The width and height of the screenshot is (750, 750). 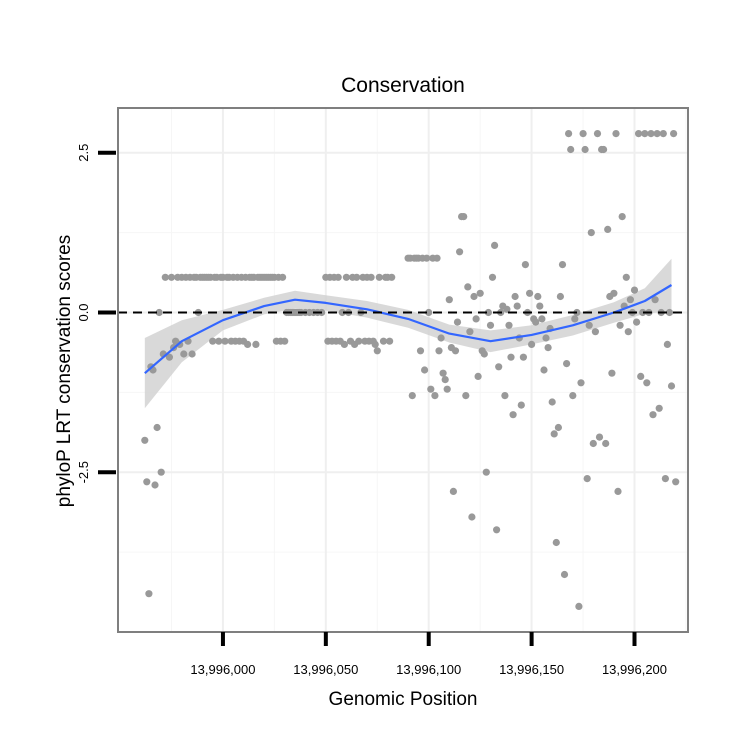 What do you see at coordinates (96, 313) in the screenshot?
I see `y-axis-ticks: -2.5 0.0 2.5` at bounding box center [96, 313].